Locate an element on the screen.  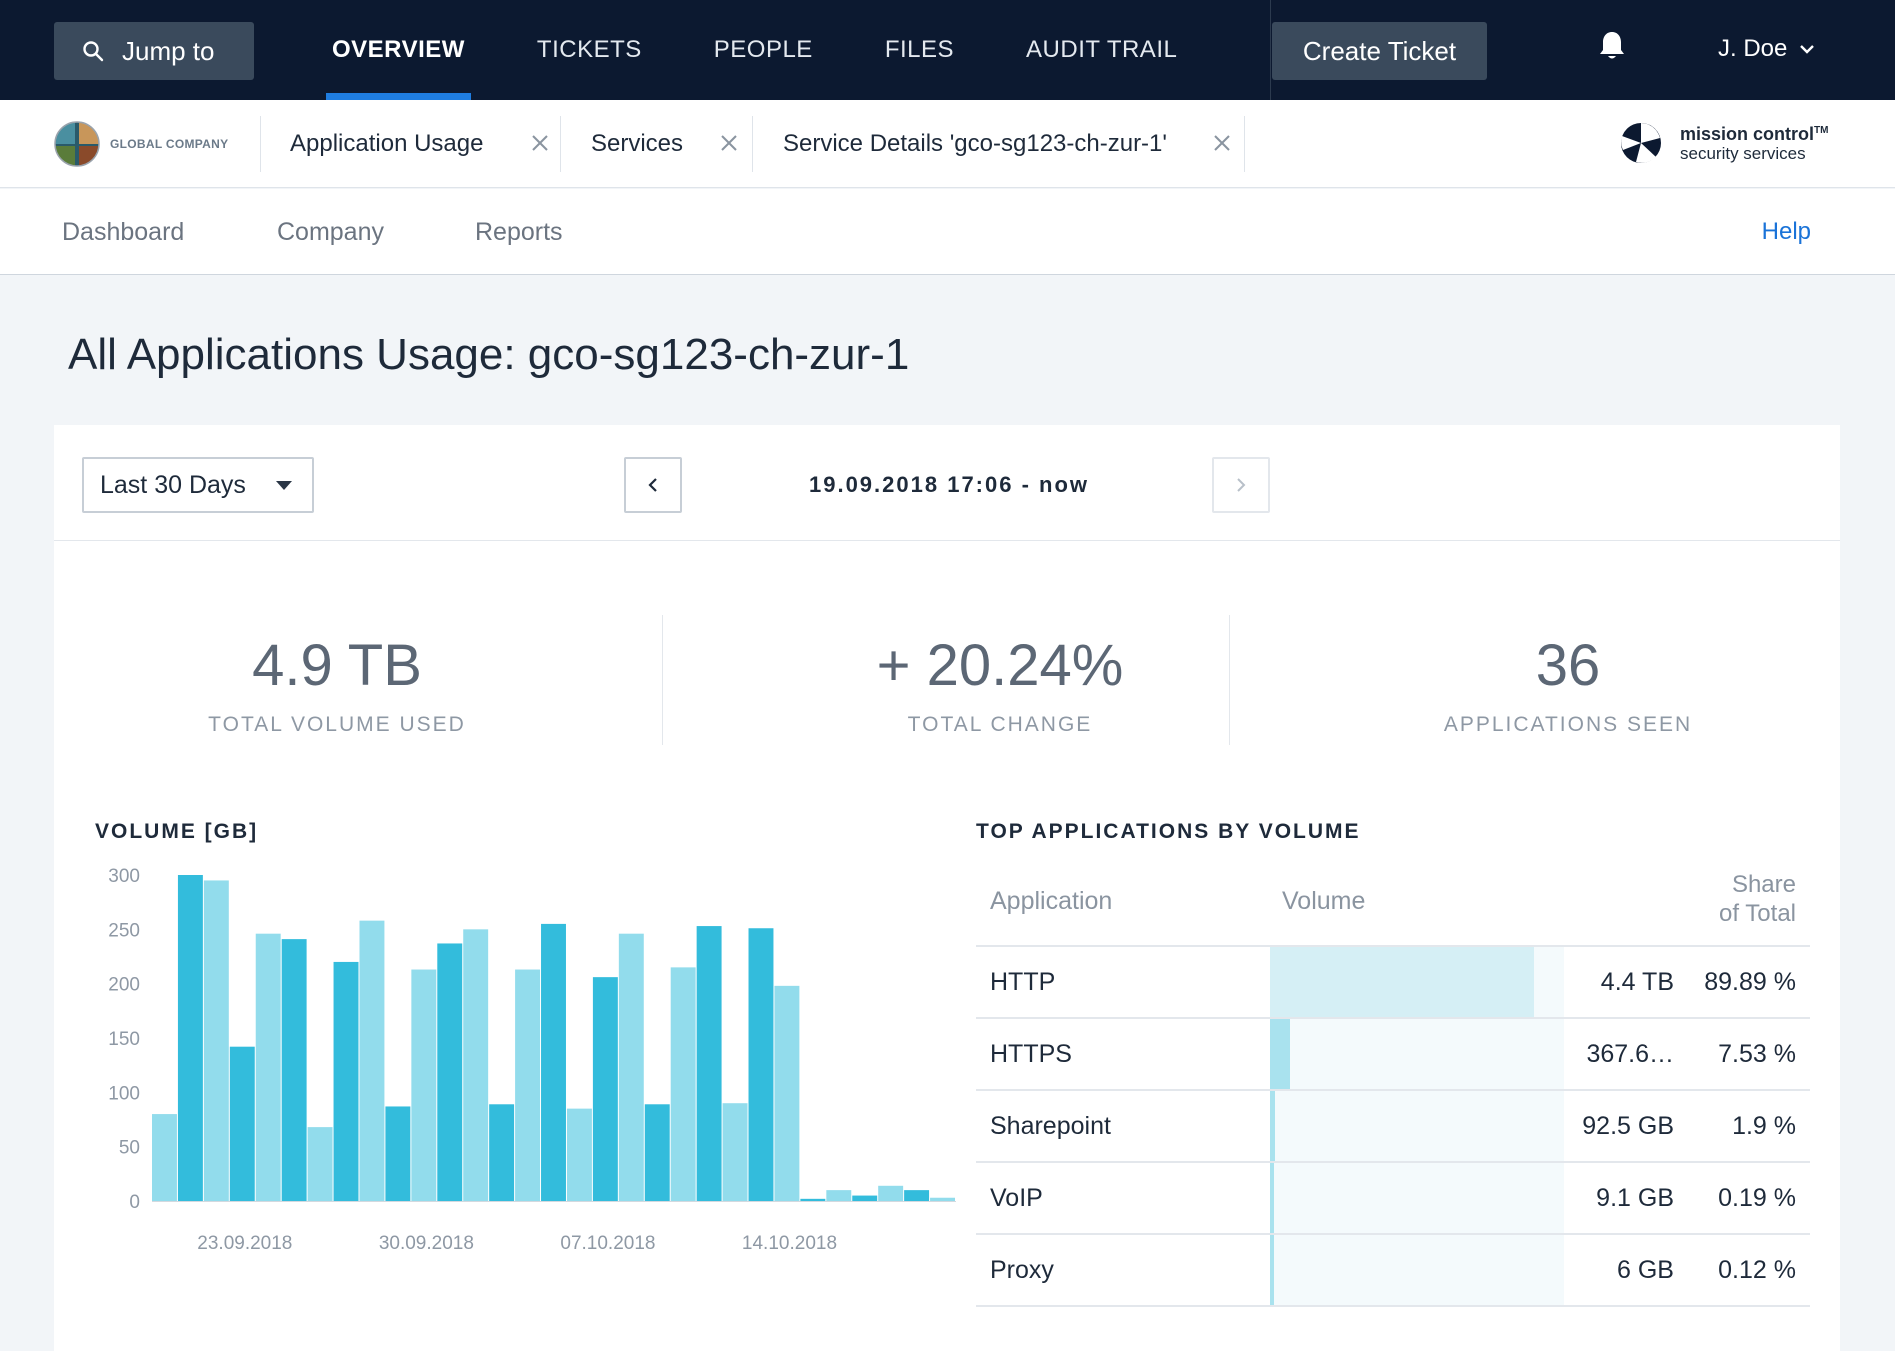
next-period-button is located at coordinates (1241, 485).